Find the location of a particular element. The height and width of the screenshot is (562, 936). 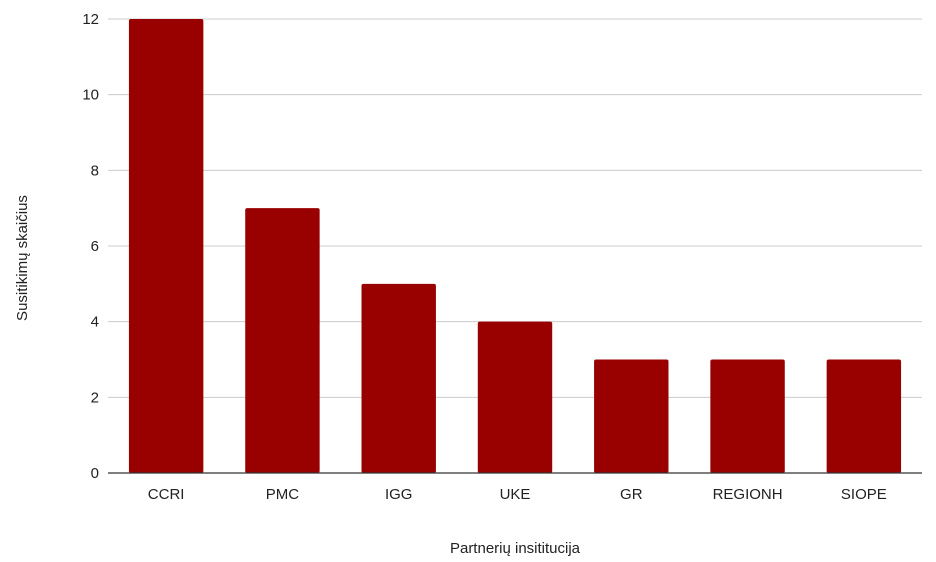

x-tick-label: UKE is located at coordinates (515, 494).